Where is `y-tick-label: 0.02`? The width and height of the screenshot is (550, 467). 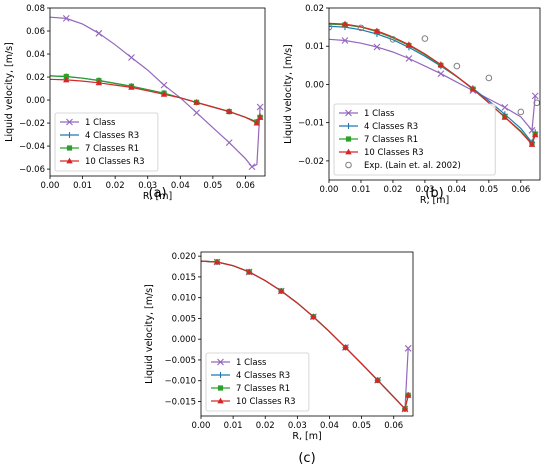
y-tick-label: 0.02 is located at coordinates (35, 78).